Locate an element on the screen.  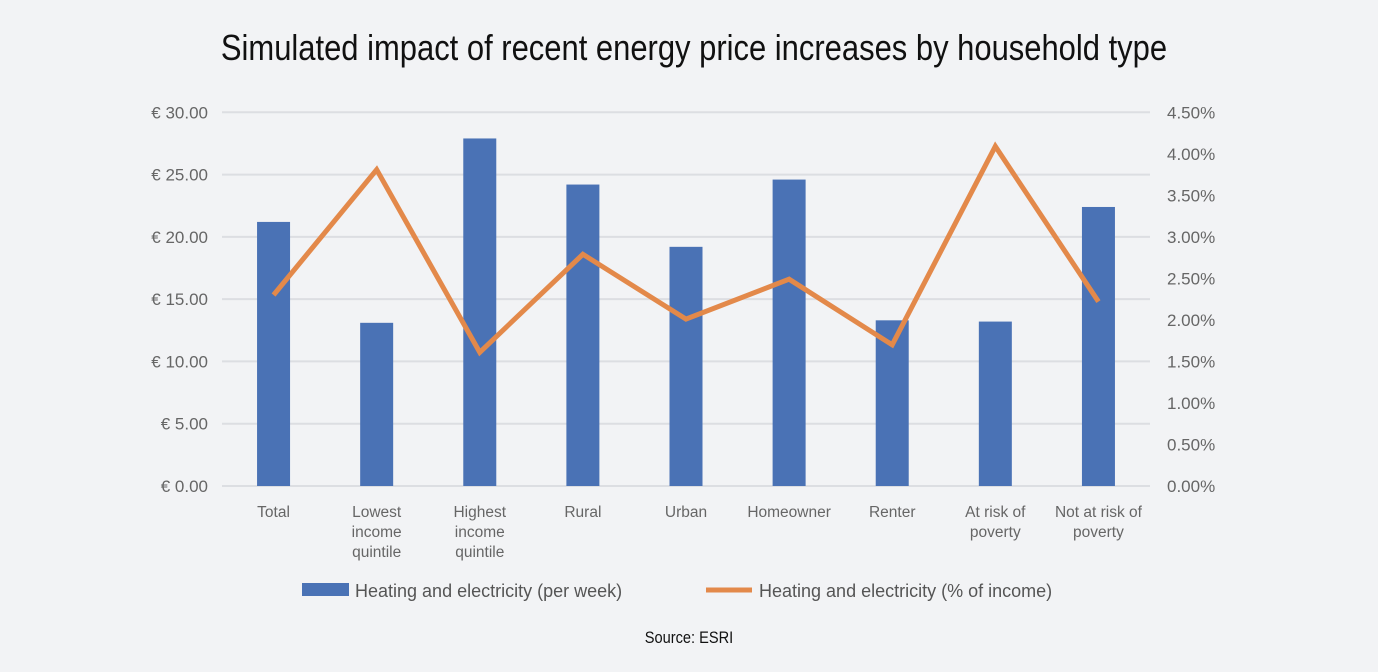
y-left-tick-label: € 10.00 is located at coordinates (179, 361).